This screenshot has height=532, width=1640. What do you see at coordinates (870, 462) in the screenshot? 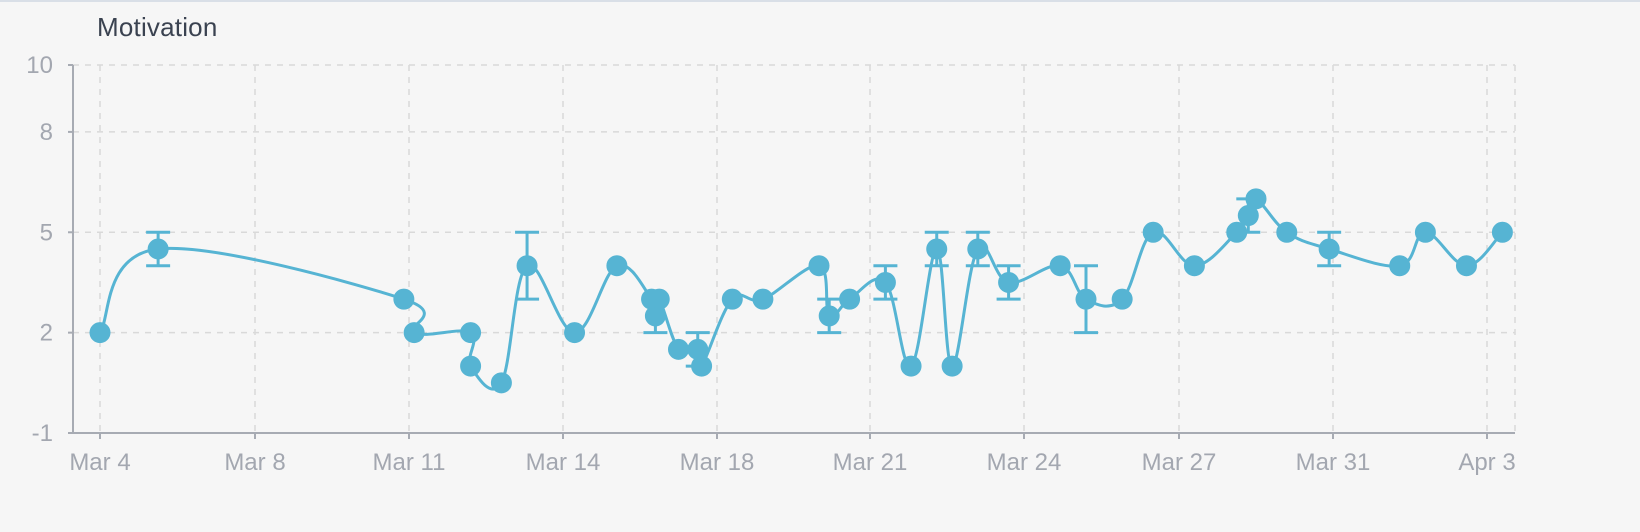
I see `x-tick-label: Mar 21` at bounding box center [870, 462].